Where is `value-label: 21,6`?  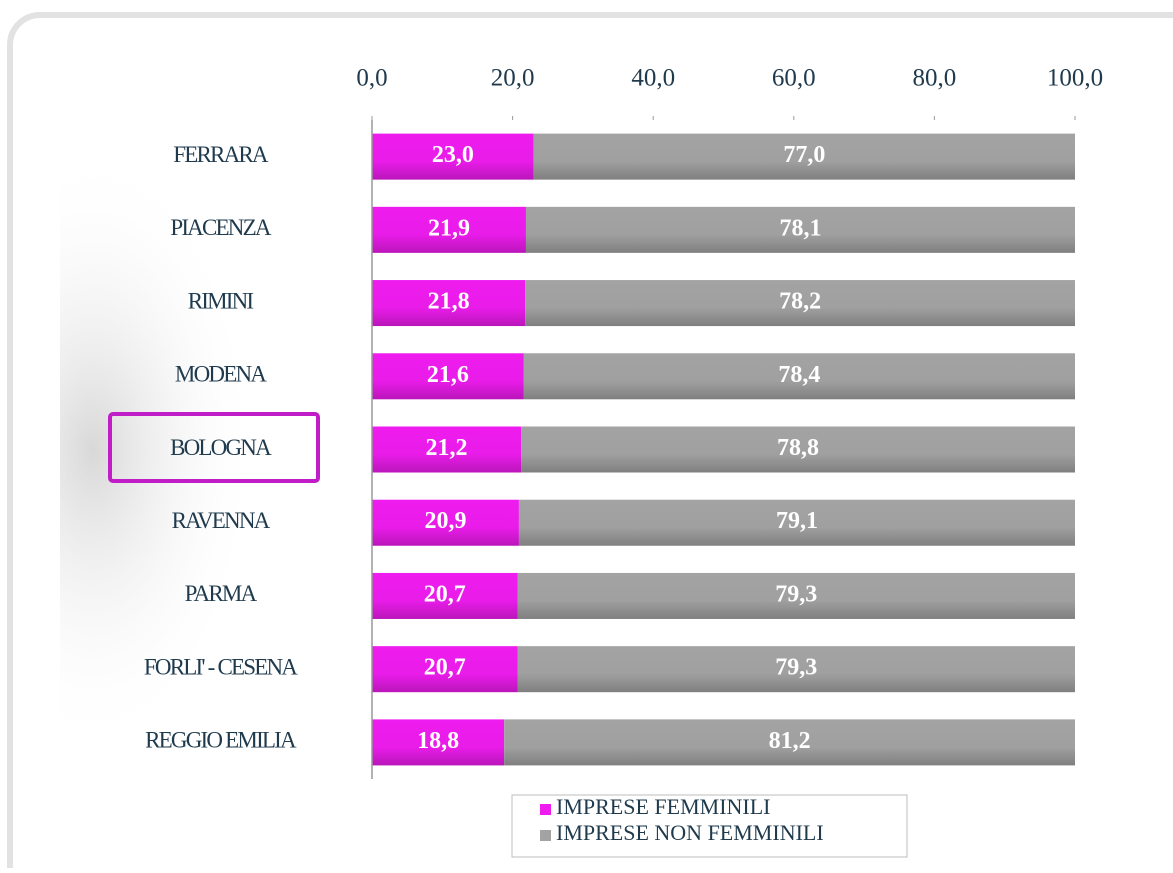 value-label: 21,6 is located at coordinates (448, 375).